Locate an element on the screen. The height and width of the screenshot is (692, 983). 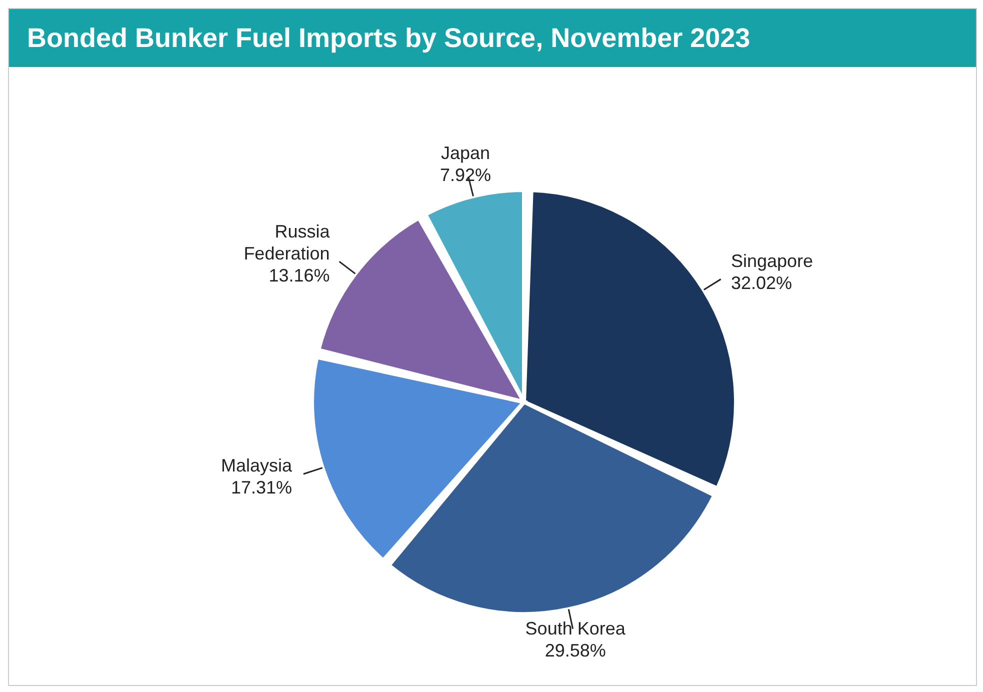
data-label: 29.58% is located at coordinates (575, 650).